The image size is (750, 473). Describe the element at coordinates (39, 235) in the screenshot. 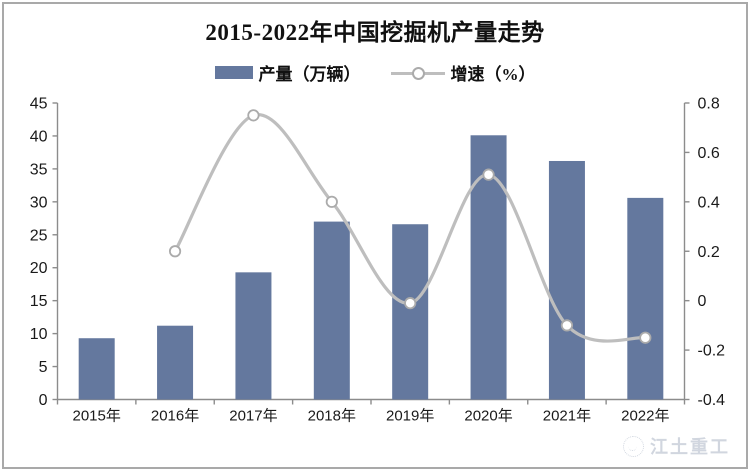

I see `left-axis-tick-label: 25` at that location.